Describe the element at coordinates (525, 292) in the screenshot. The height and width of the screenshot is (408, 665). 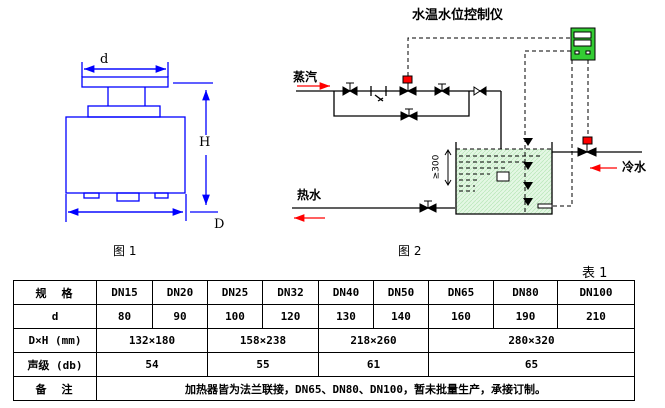
I see `cell: DN80` at that location.